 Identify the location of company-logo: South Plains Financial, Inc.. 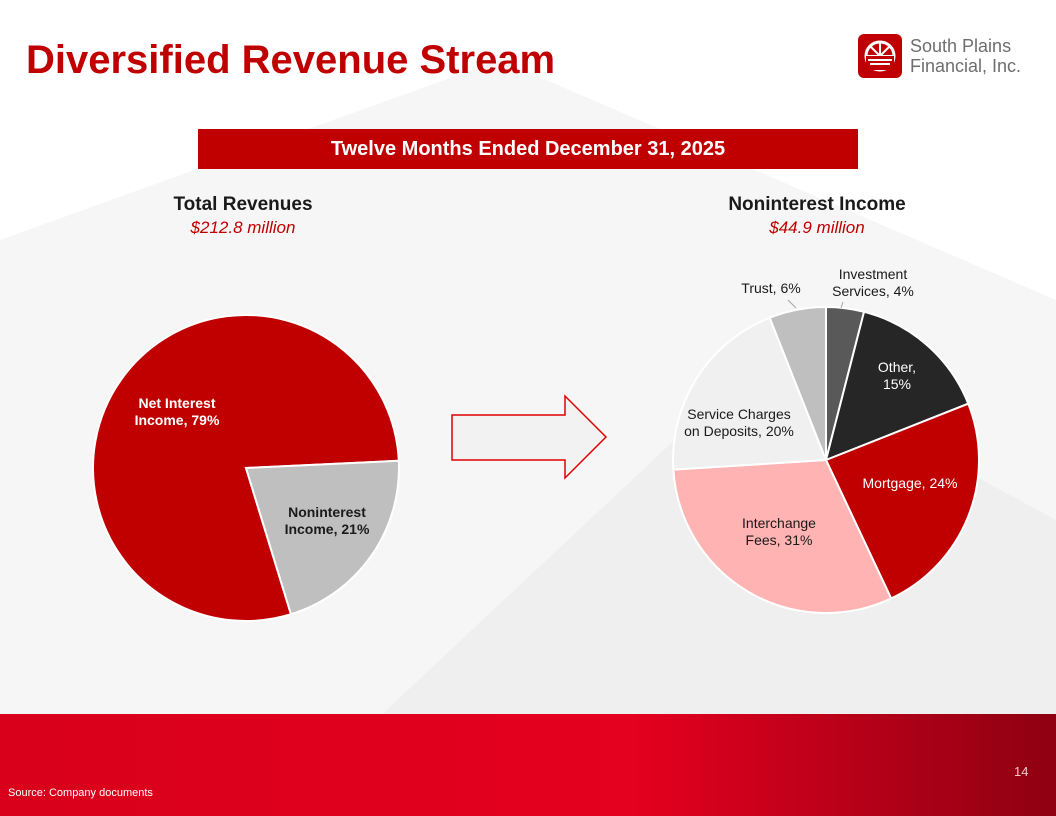
(943, 57).